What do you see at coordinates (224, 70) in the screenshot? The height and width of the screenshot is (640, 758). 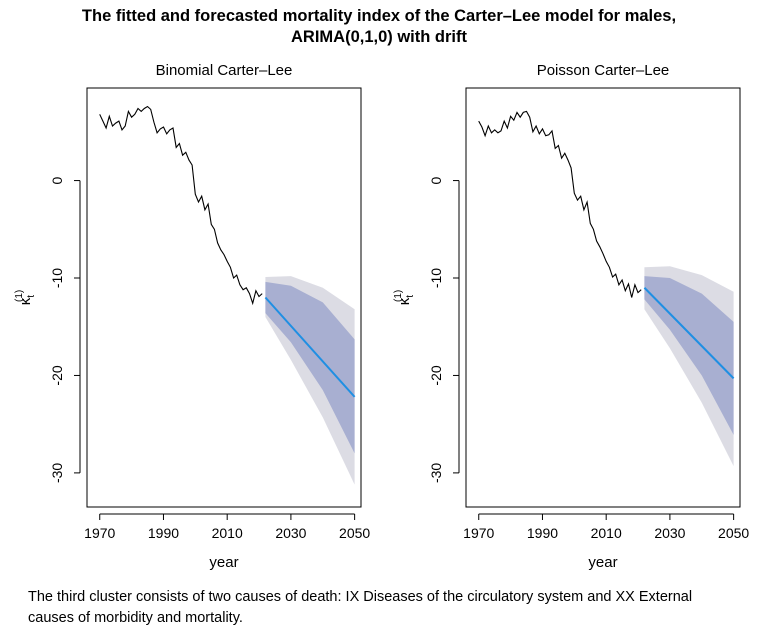 I see `panel-title: Binomial Carter–Lee` at bounding box center [224, 70].